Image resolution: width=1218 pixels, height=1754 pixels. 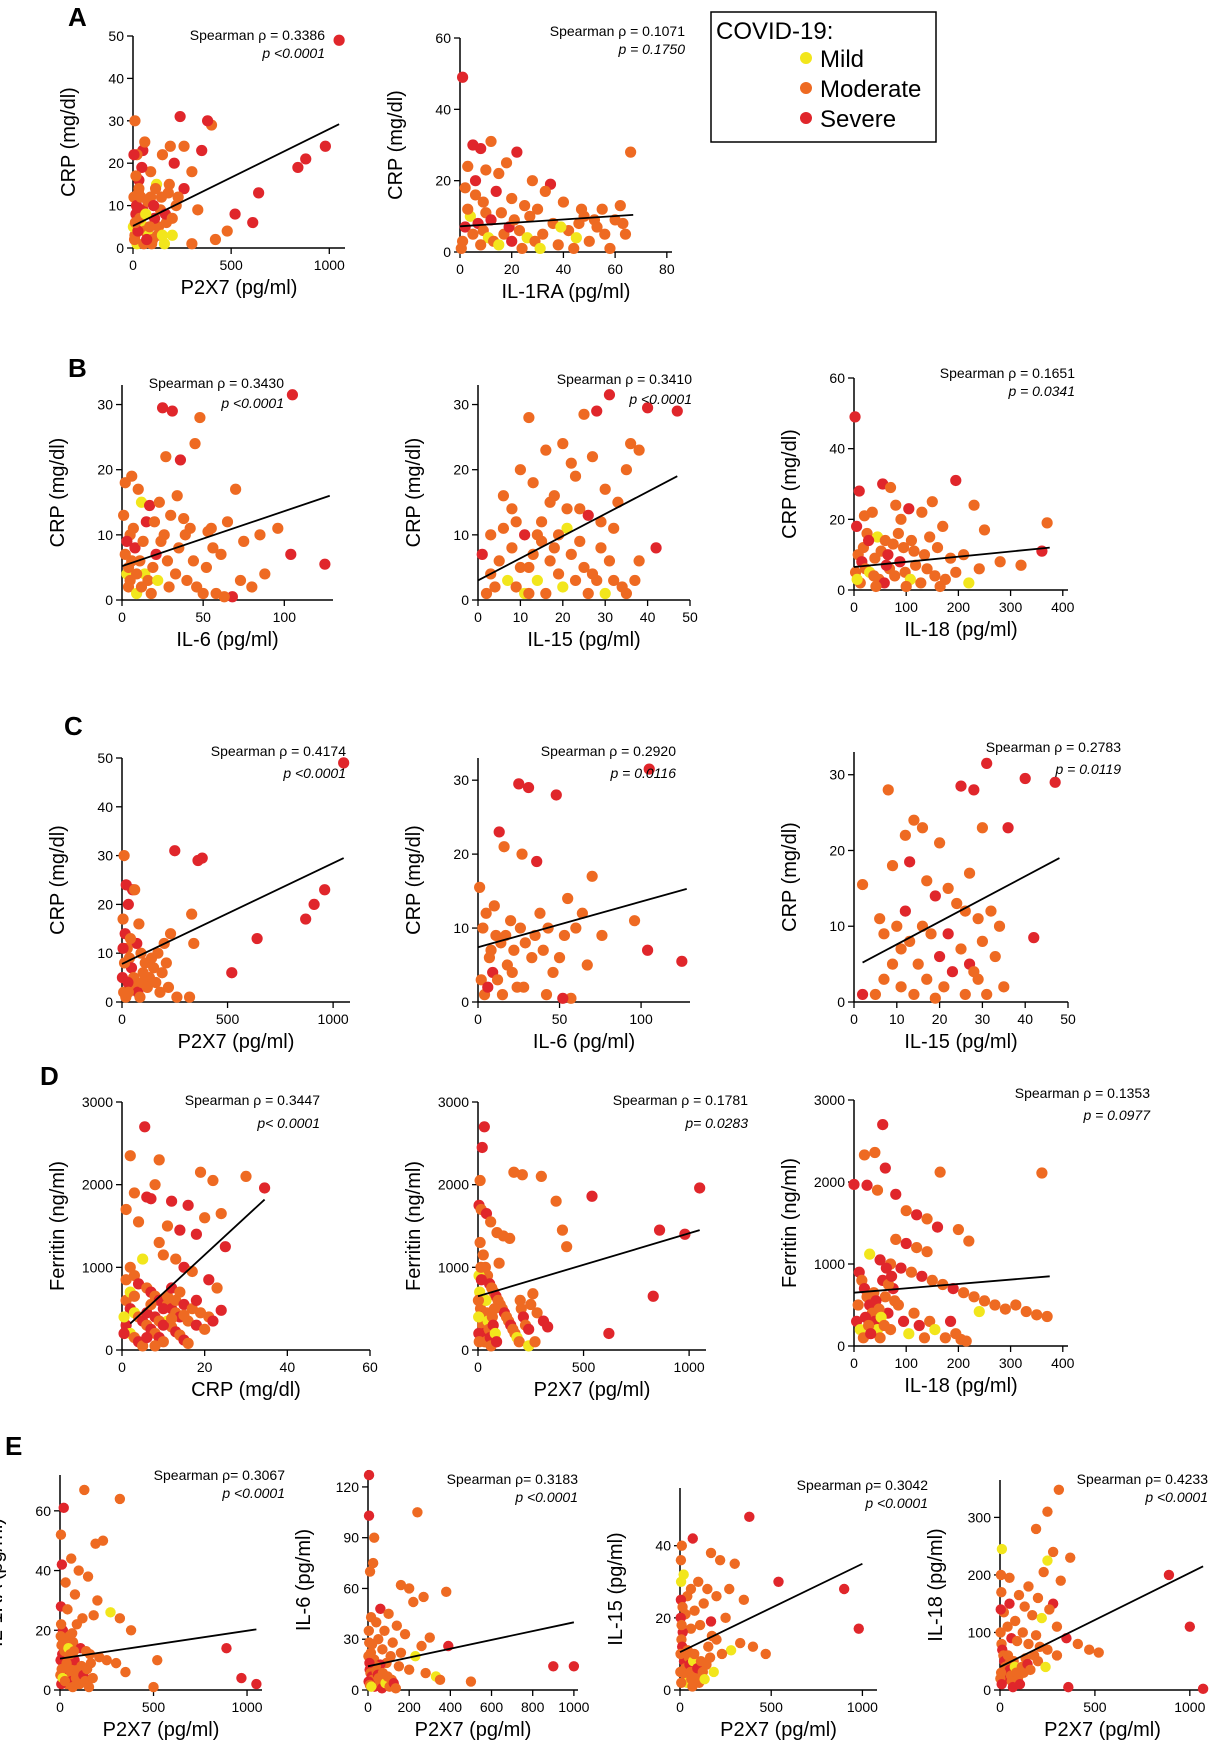 I want to click on x-tick-label: 100, so click(x=285, y=617).